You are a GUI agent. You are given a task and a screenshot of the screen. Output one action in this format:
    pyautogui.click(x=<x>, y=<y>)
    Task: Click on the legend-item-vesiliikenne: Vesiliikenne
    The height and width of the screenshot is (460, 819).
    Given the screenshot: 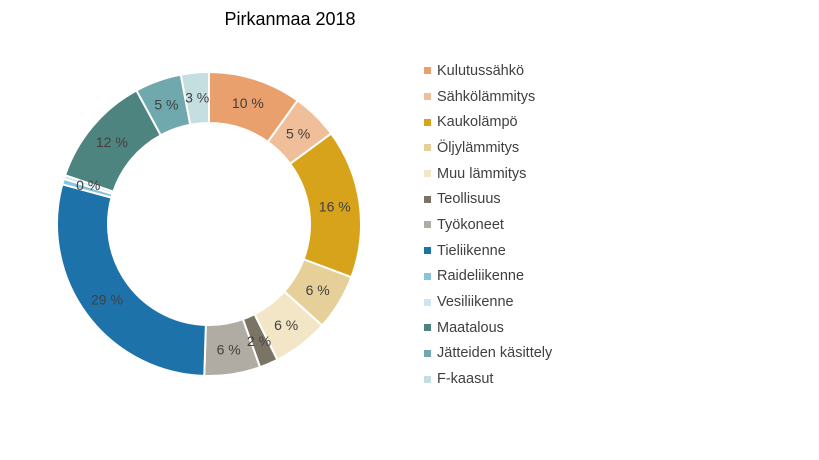 What is the action you would take?
    pyautogui.click(x=488, y=302)
    